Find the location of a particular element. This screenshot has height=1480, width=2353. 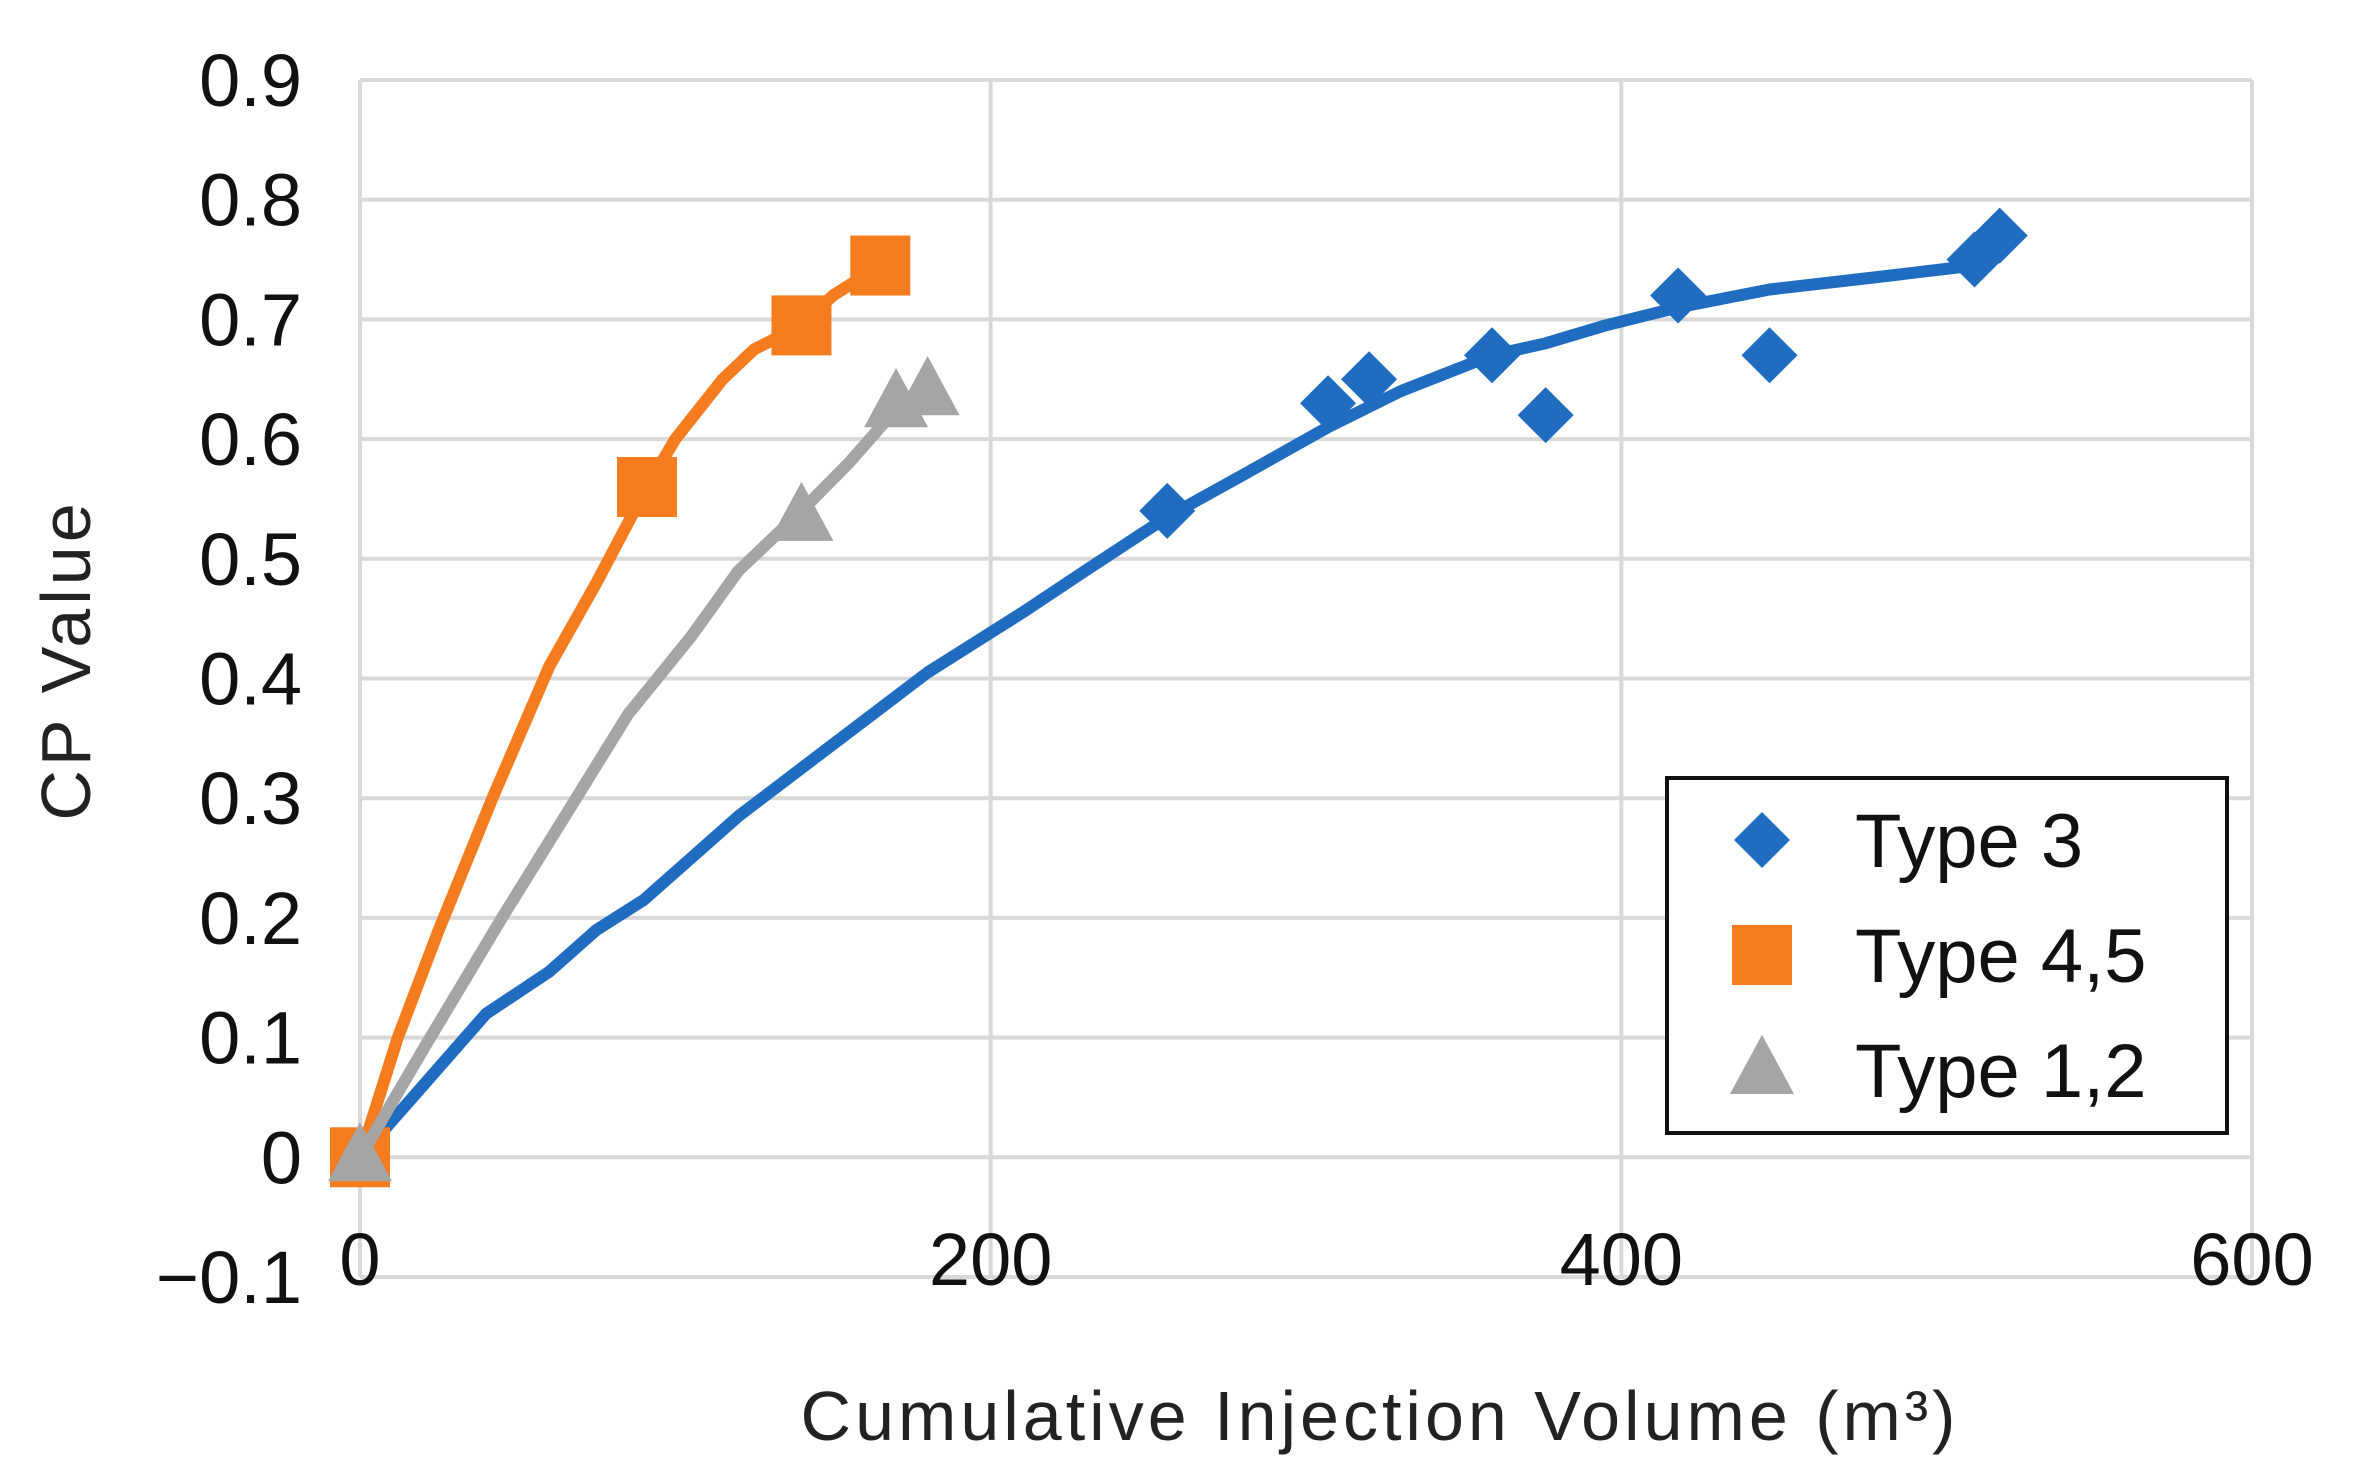

x-tick-label: 400 is located at coordinates (1621, 1259).